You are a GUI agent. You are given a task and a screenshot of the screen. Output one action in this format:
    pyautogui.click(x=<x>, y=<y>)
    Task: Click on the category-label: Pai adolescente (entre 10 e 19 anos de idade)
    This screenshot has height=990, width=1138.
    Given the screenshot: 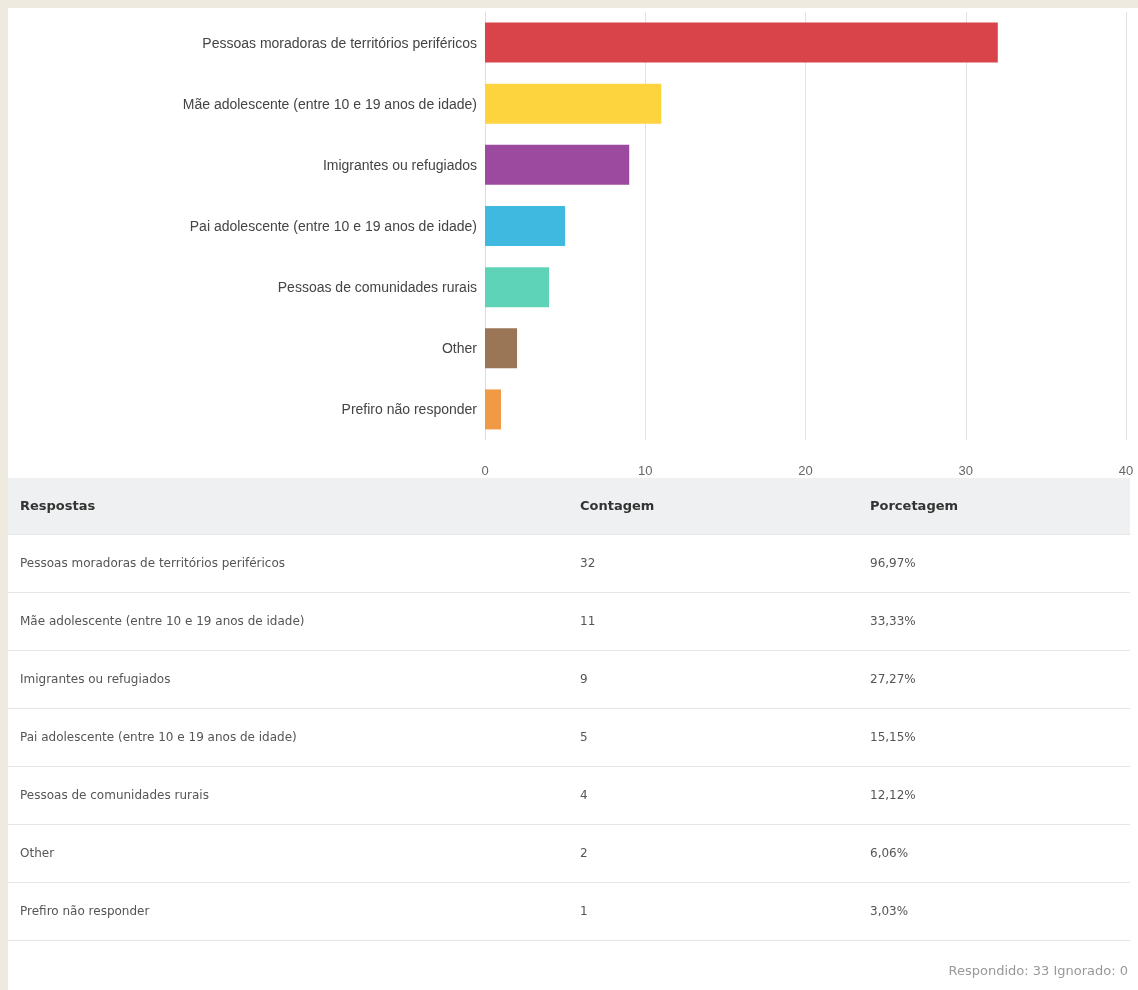 What is the action you would take?
    pyautogui.click(x=158, y=737)
    